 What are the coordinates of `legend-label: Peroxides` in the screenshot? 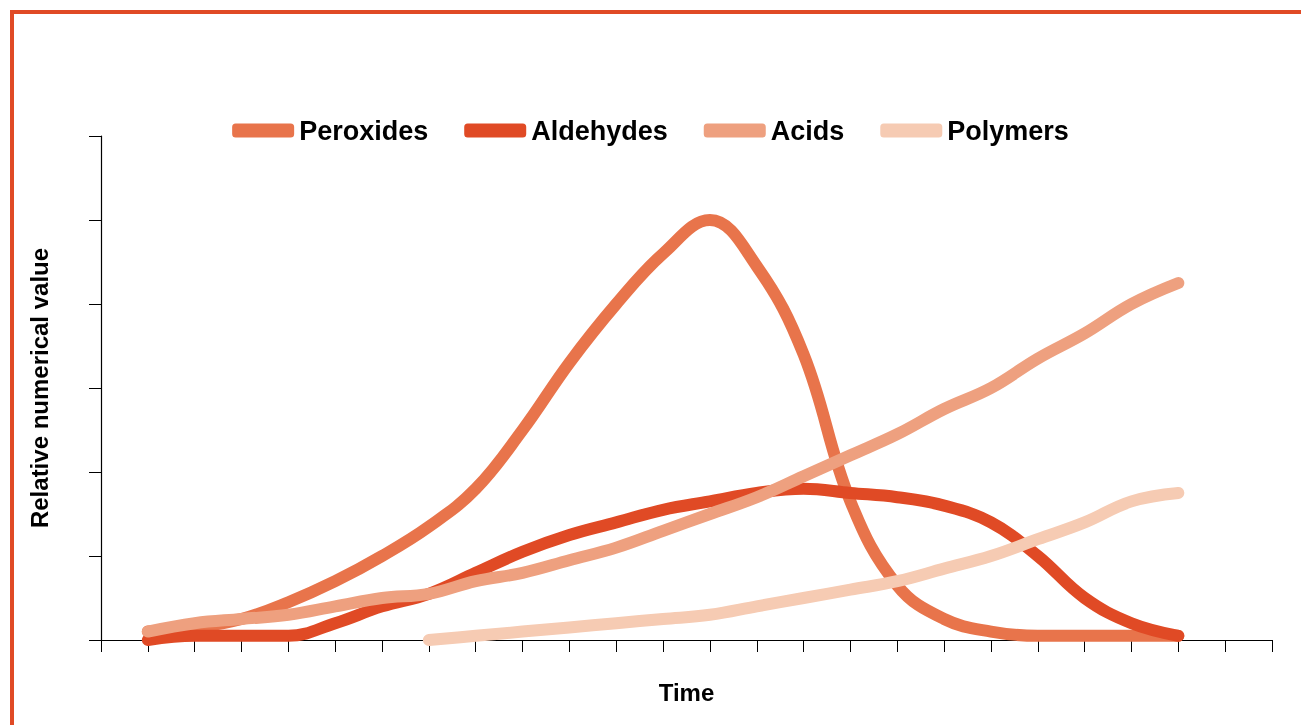 It's located at (364, 130).